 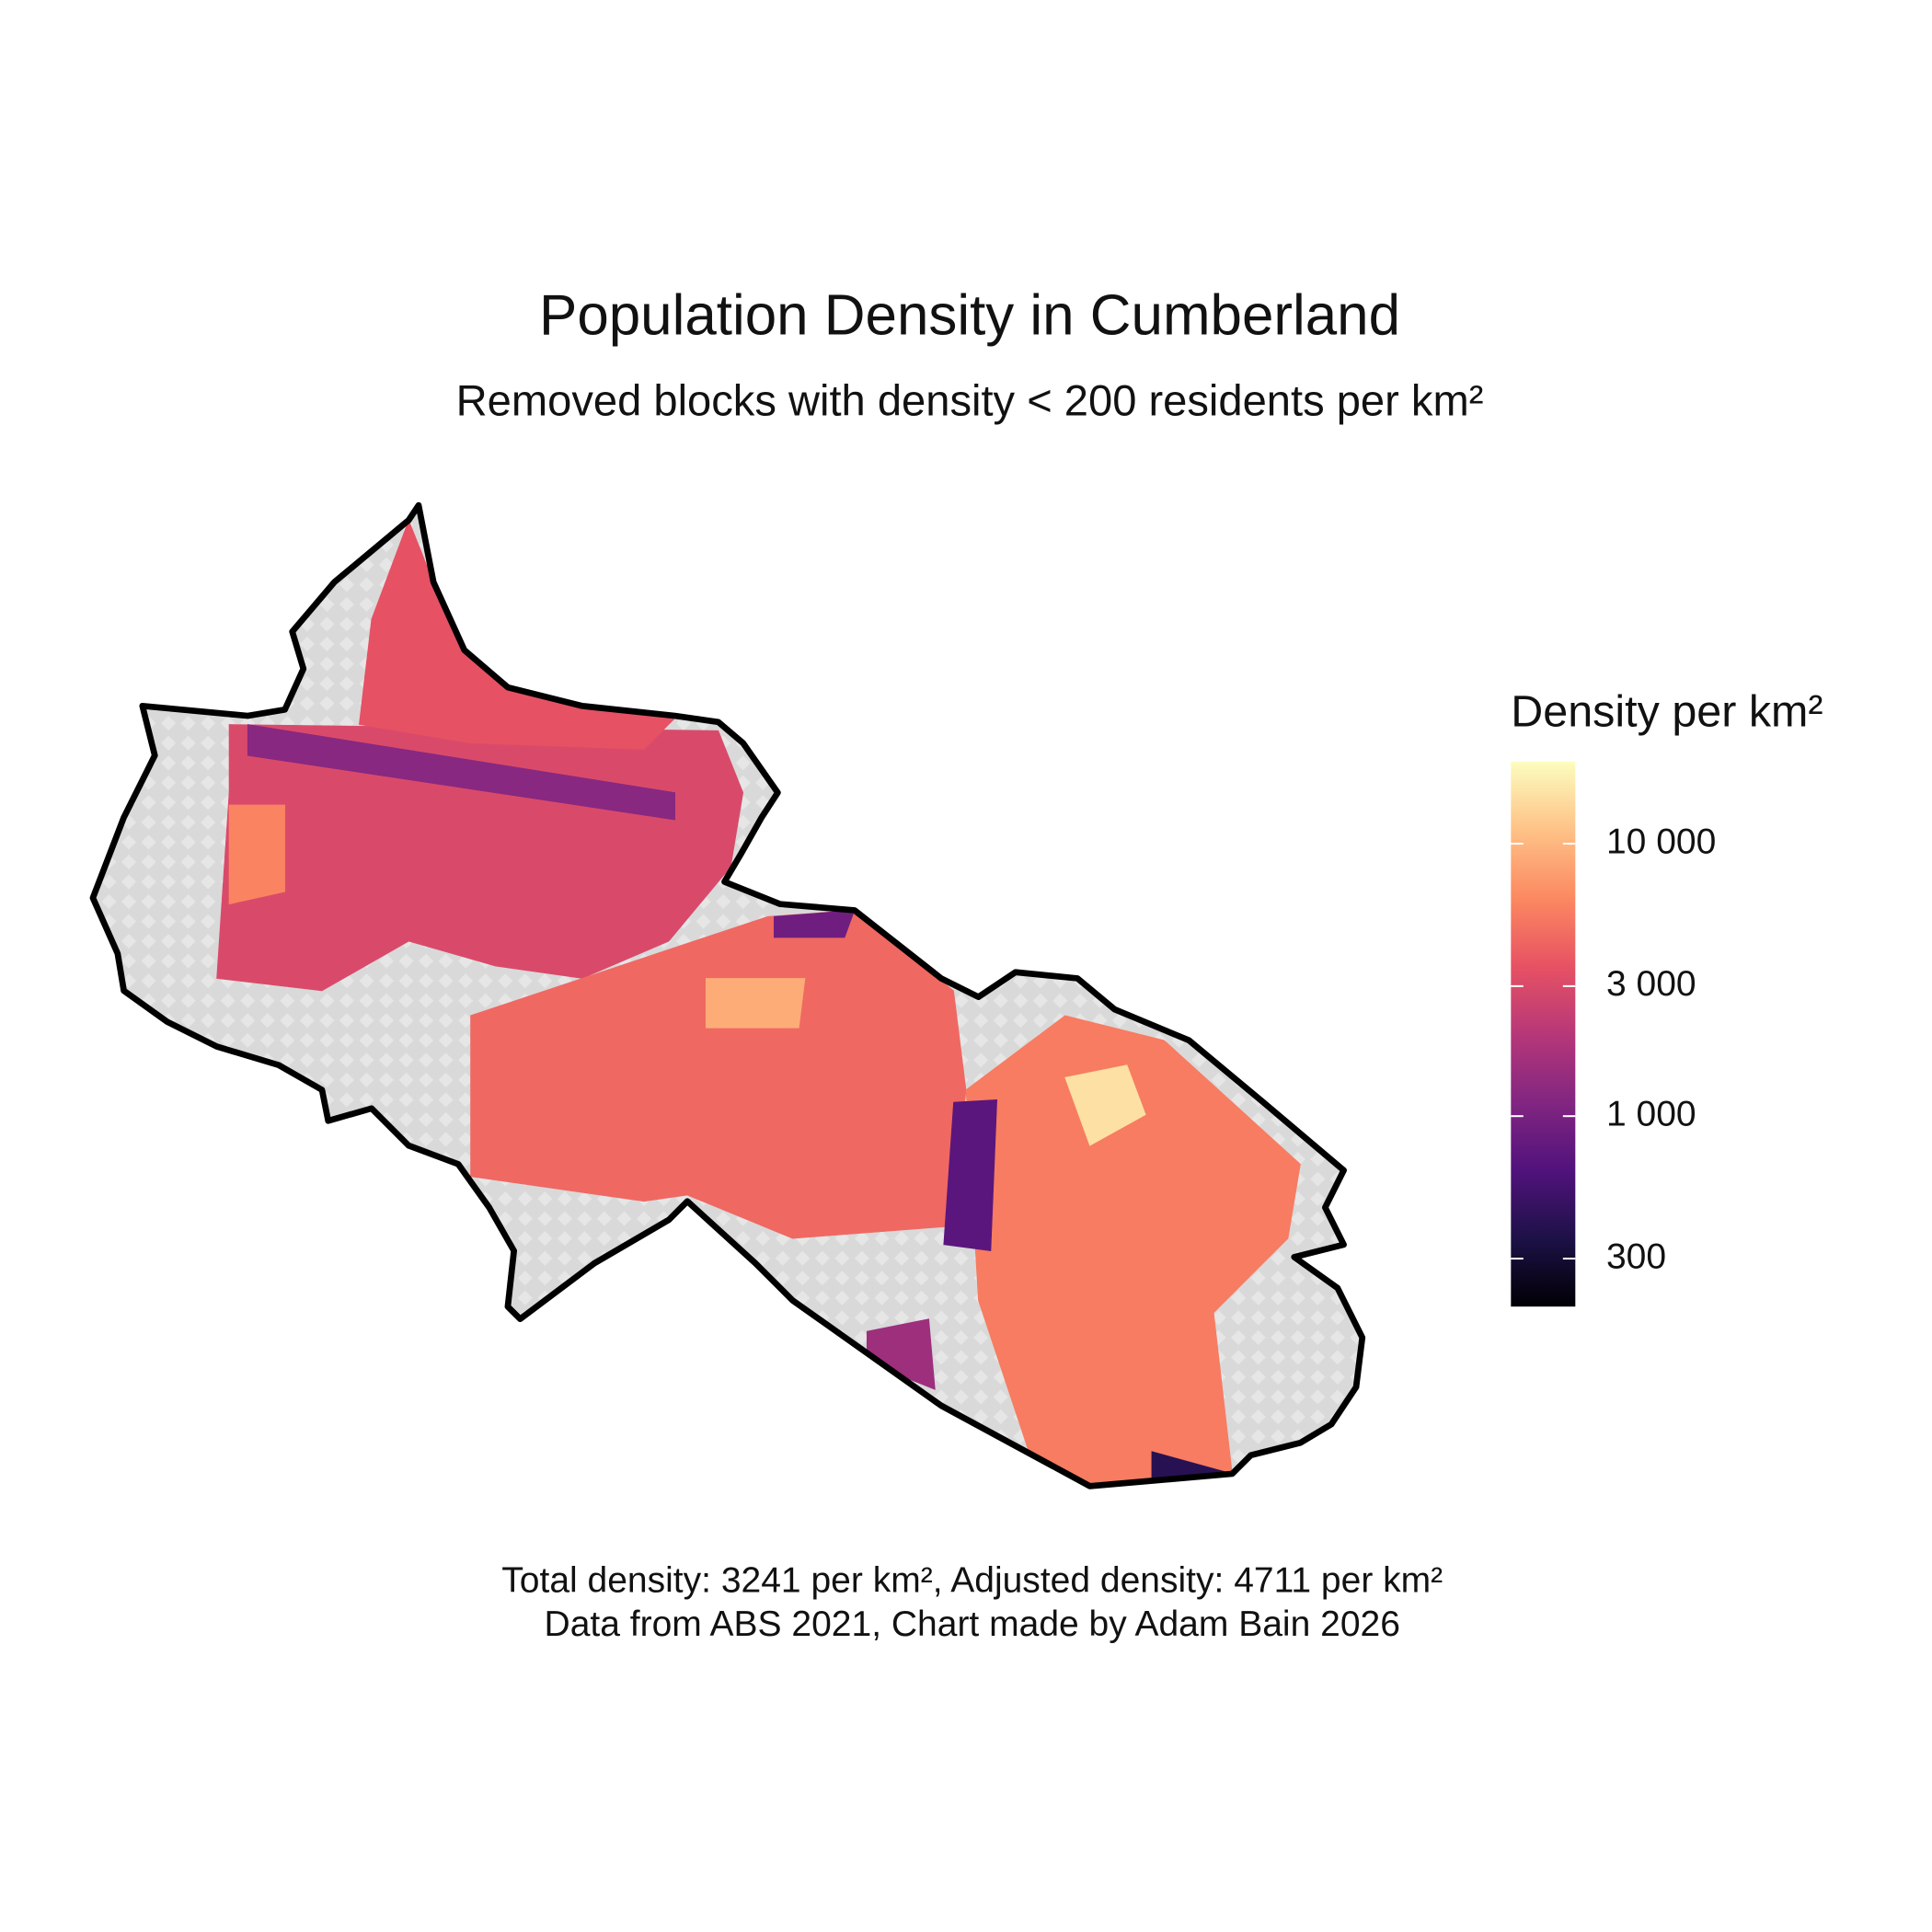 I want to click on legend-title: Density per km², so click(x=1667, y=712).